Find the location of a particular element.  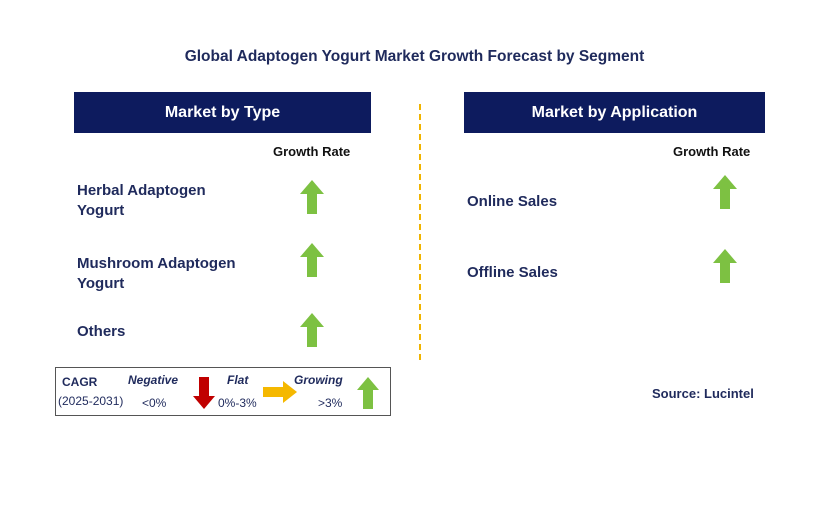

legend-growing-range: >3% is located at coordinates (330, 403).